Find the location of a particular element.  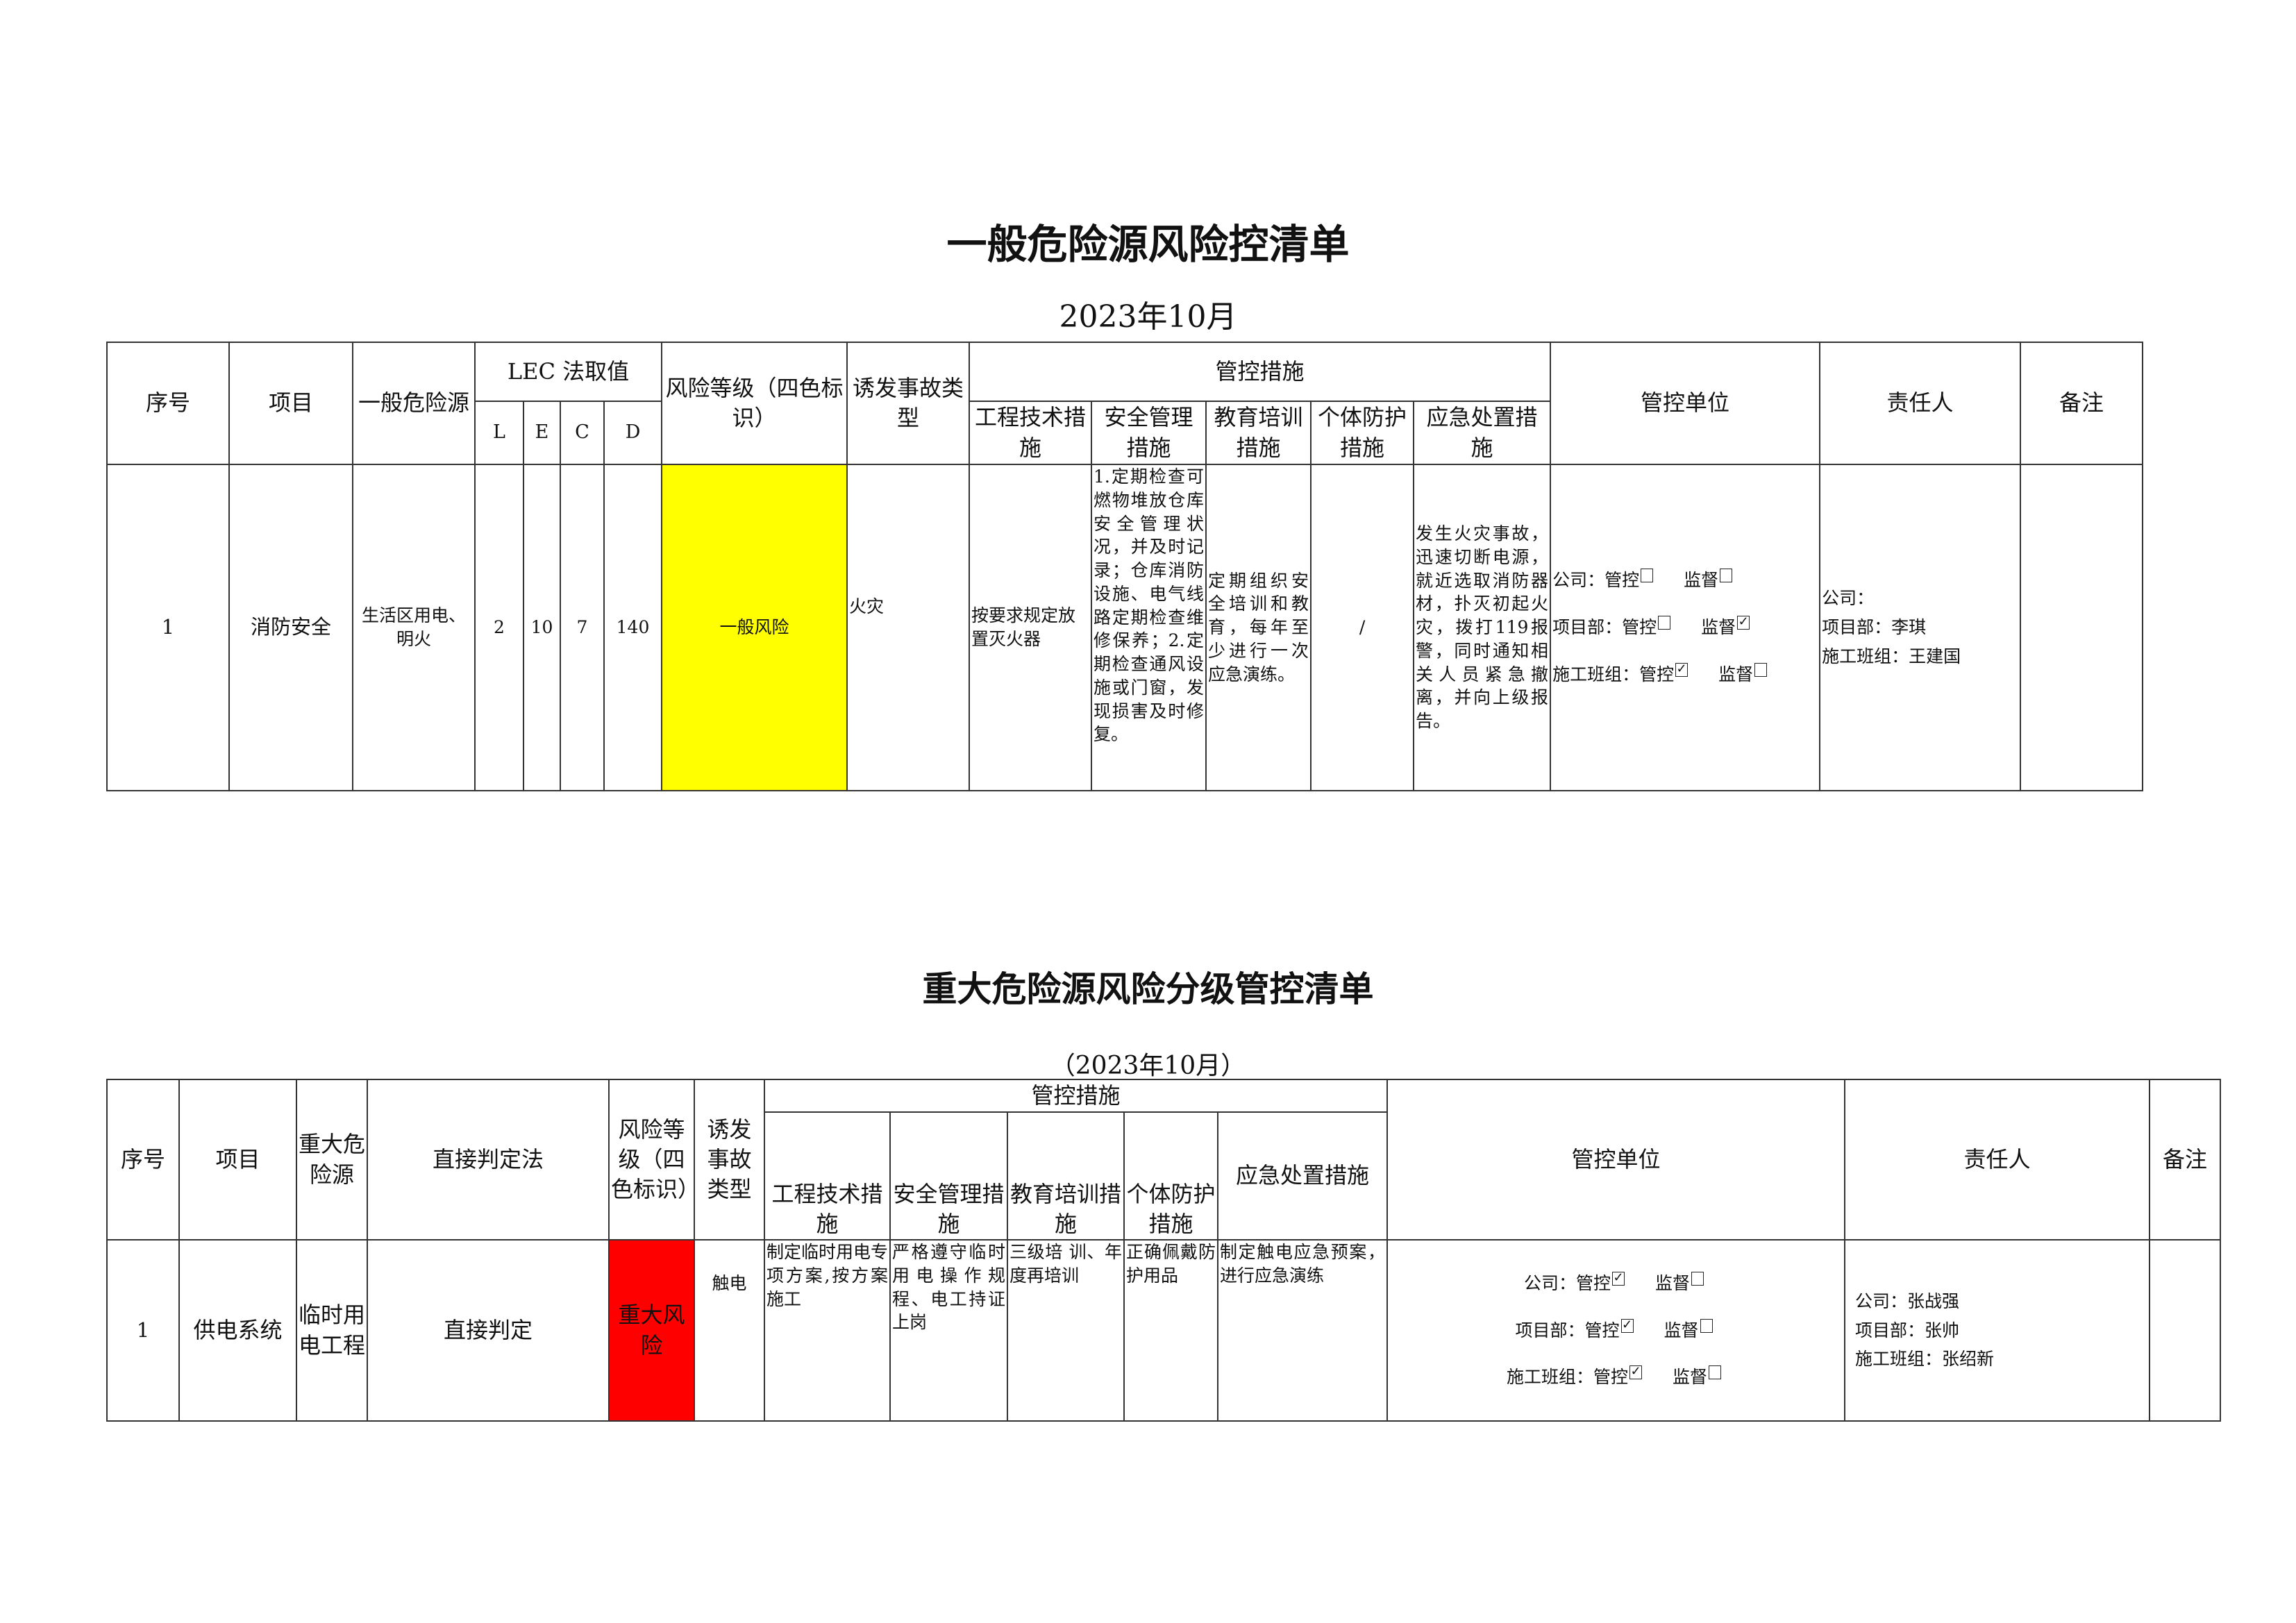

unit-line: 公司：管控 监督 is located at coordinates (1685, 580).